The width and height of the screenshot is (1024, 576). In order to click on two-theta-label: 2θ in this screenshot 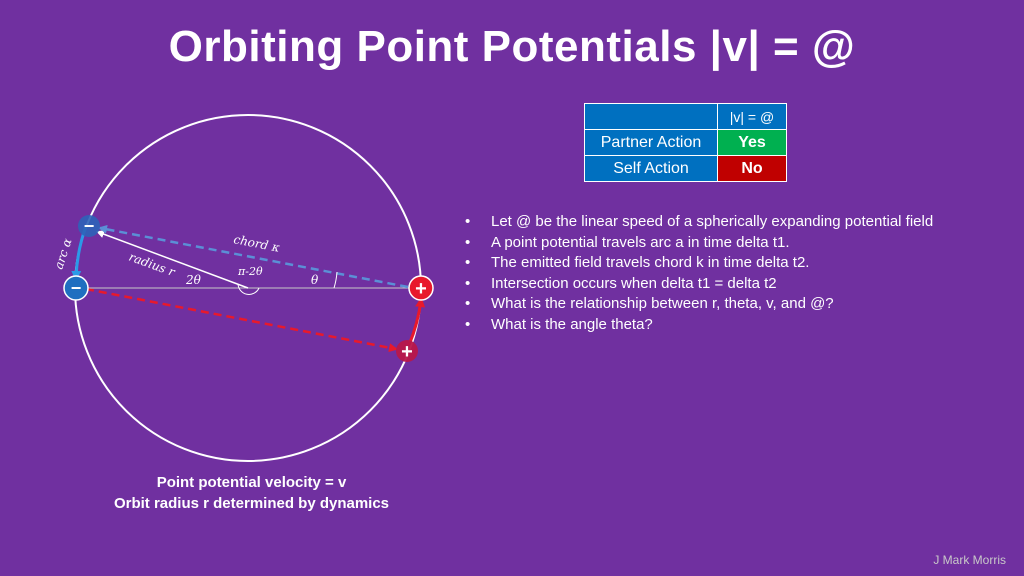, I will do `click(193, 280)`.